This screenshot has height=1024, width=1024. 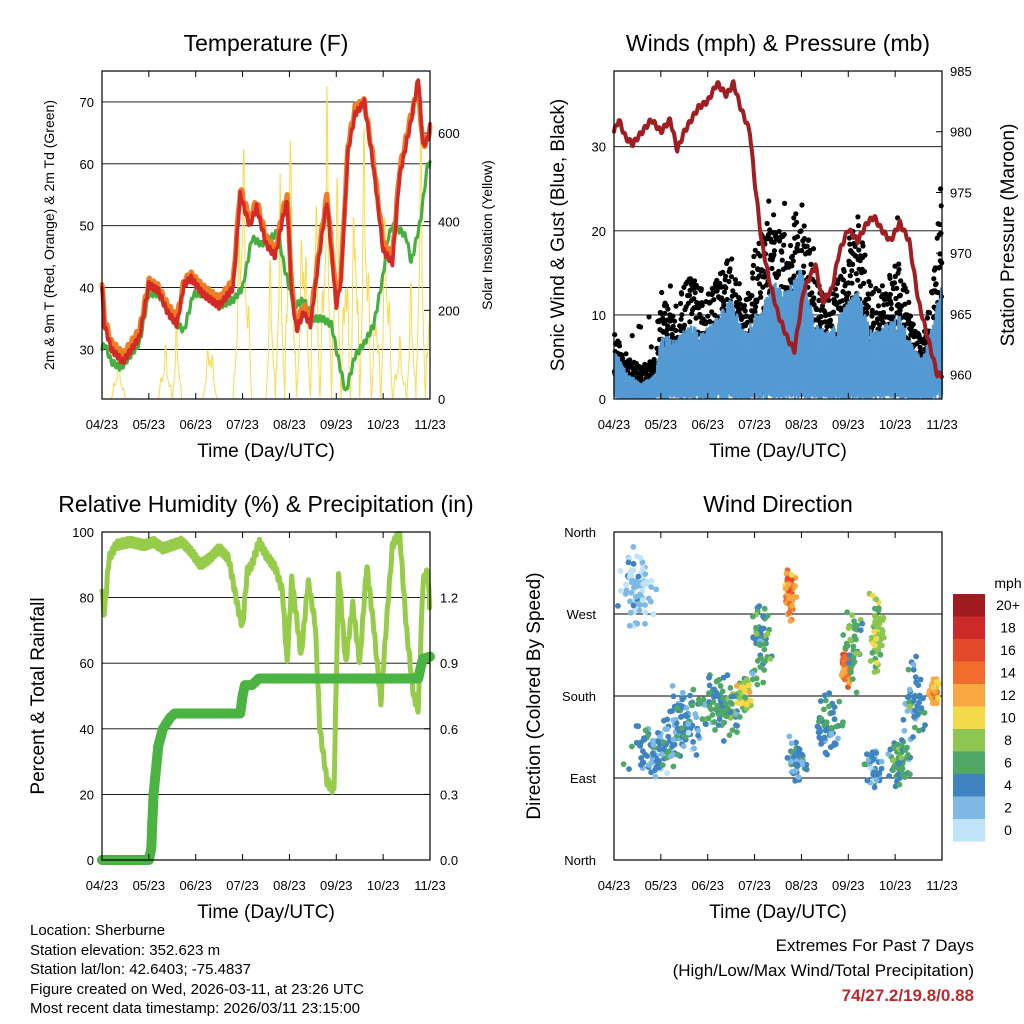 I want to click on humidity-xtick-label: 10/23, so click(x=383, y=885).